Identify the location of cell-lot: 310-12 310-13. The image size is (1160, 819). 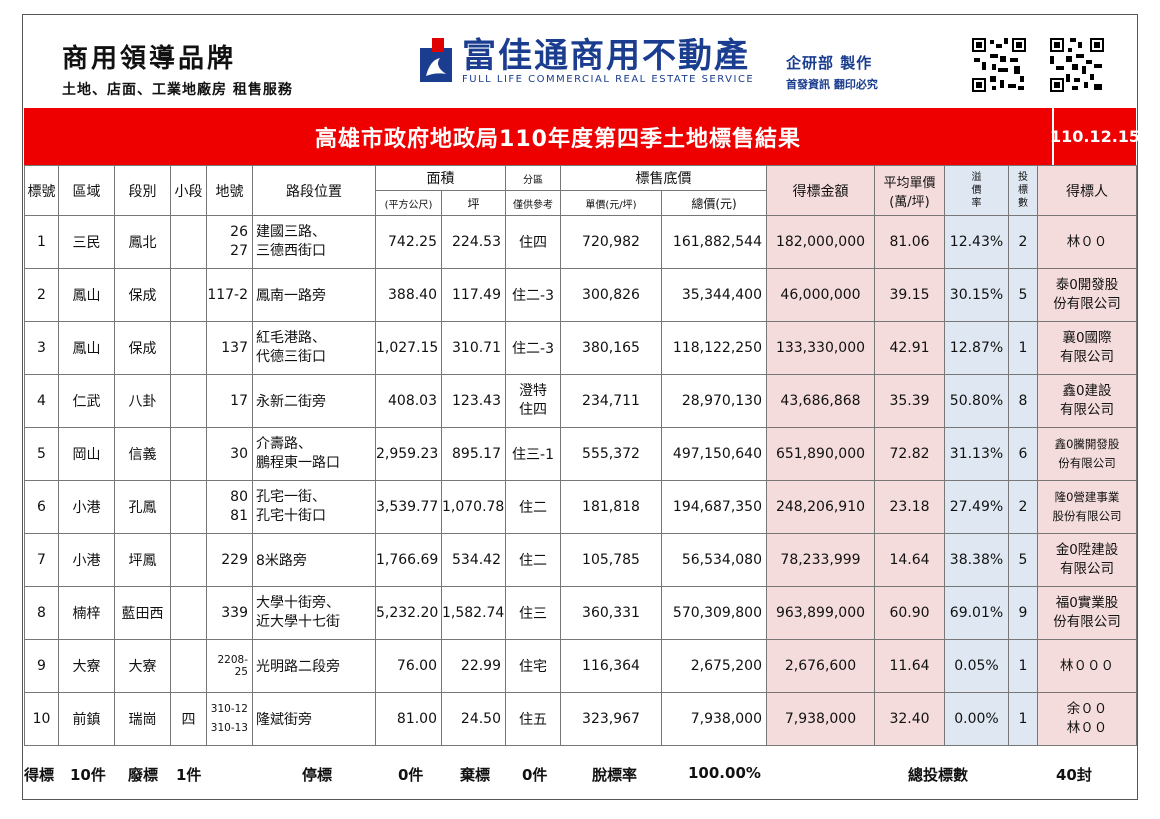
(229, 719).